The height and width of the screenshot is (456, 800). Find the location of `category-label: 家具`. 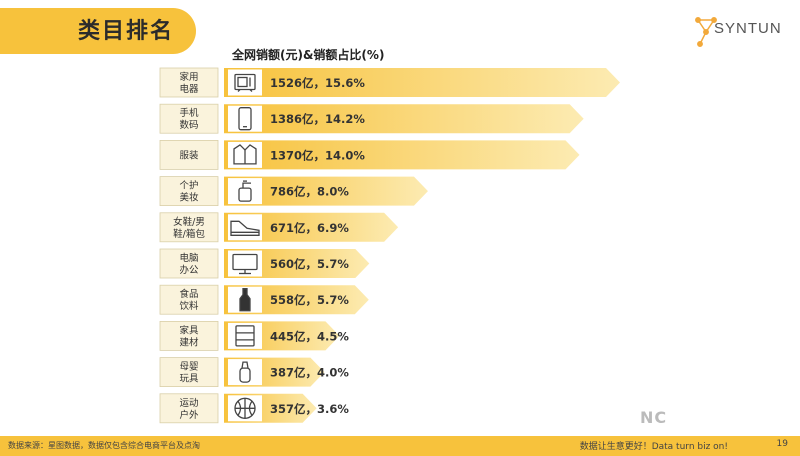

category-label: 家具 is located at coordinates (189, 330).